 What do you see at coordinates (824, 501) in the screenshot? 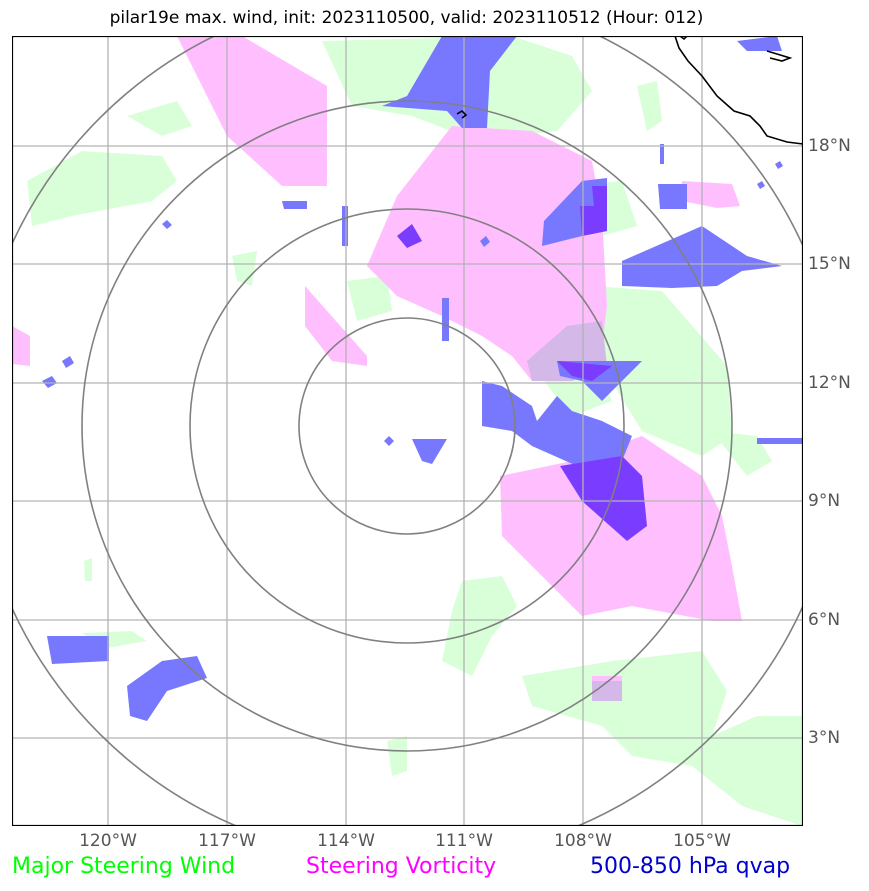
I see `lat-label-9n: 9°N` at bounding box center [824, 501].